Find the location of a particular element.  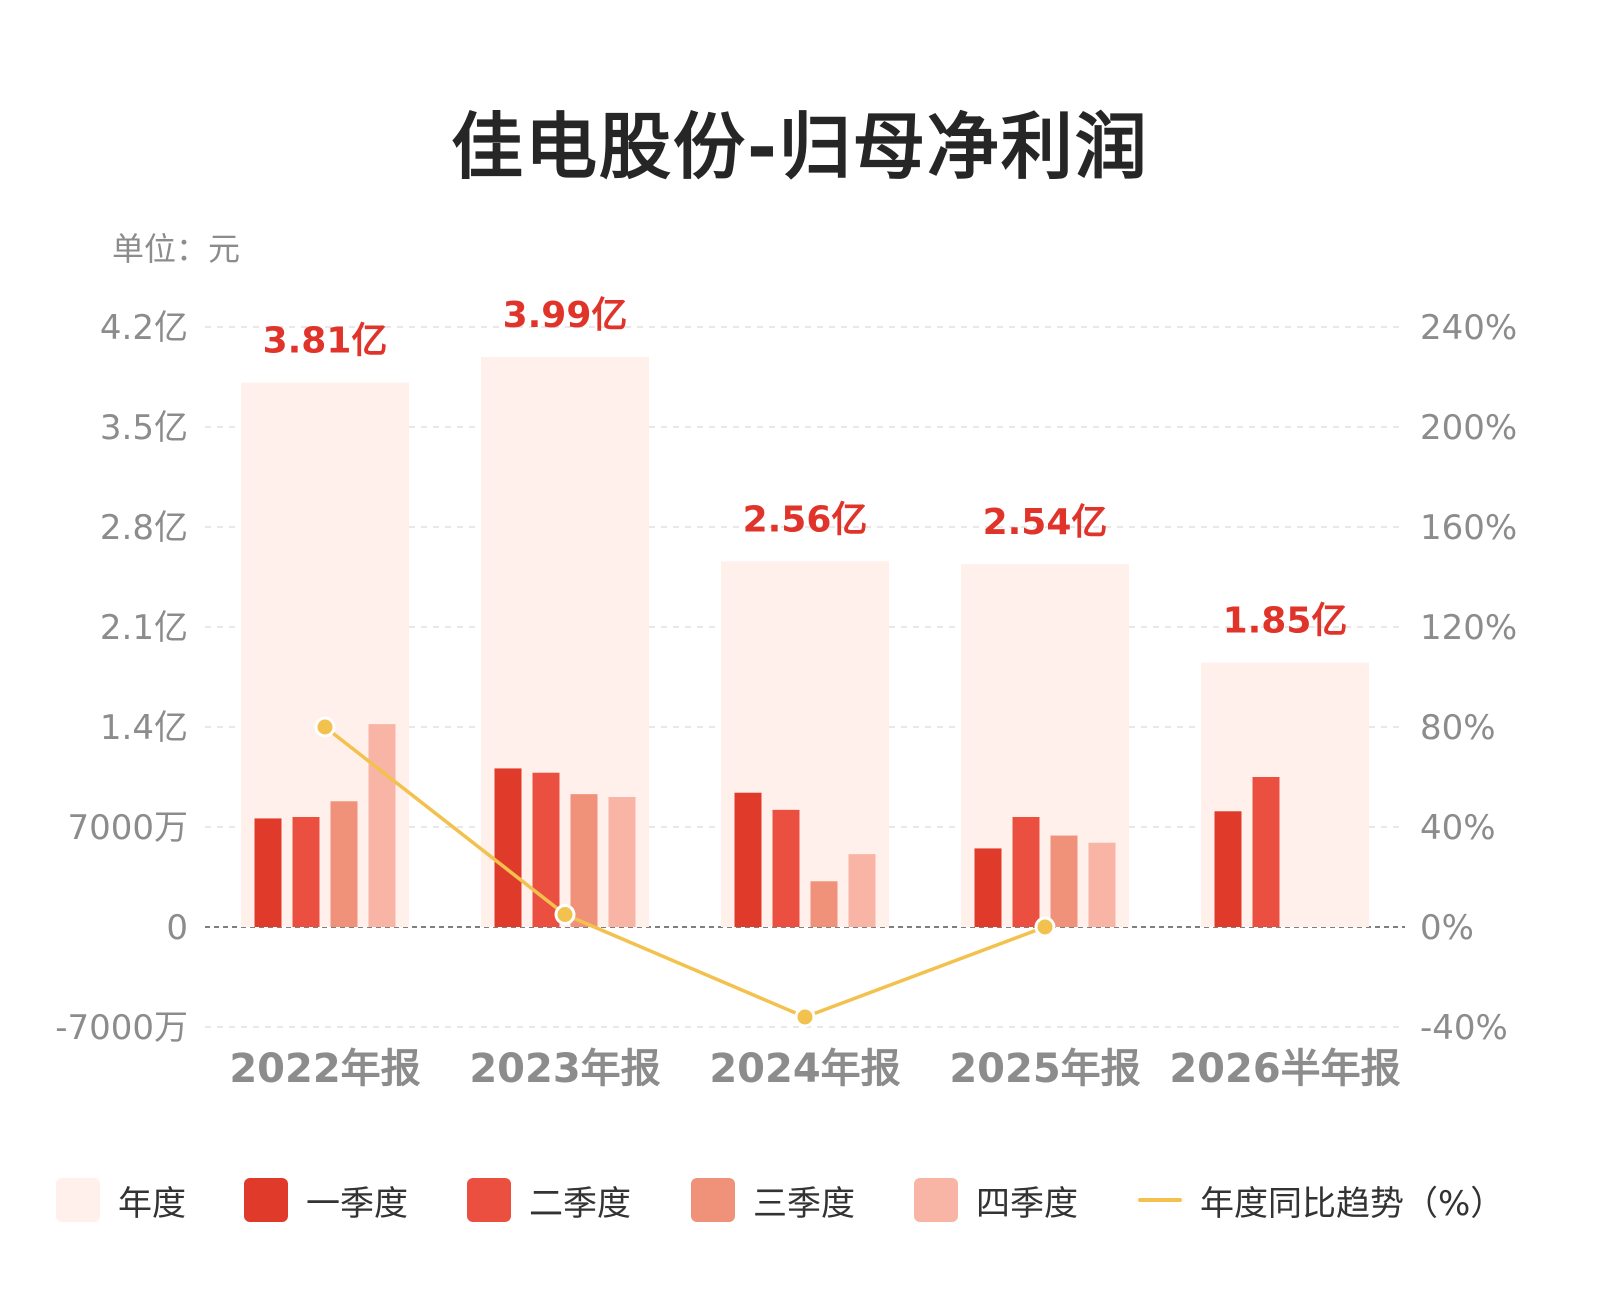

category-label: 2024年报 is located at coordinates (804, 1069).